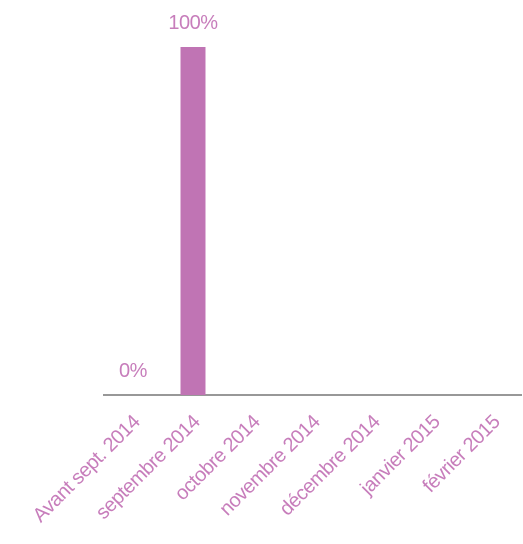 The width and height of the screenshot is (523, 544). What do you see at coordinates (148, 467) in the screenshot?
I see `x-tick-label: septembre 2014` at bounding box center [148, 467].